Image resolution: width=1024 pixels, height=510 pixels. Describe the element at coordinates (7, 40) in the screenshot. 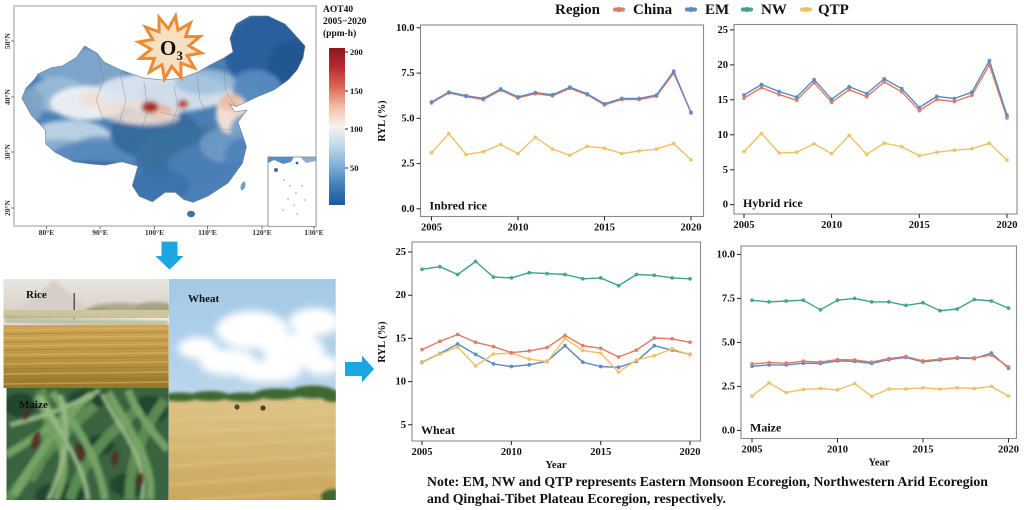

I see `svg-text: 50°N` at that location.